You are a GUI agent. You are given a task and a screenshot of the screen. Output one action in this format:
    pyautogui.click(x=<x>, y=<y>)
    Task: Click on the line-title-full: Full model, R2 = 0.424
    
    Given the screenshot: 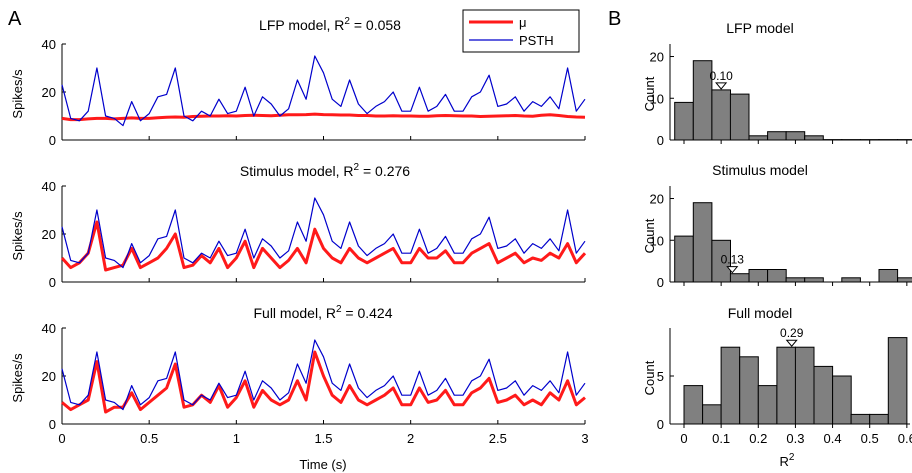 What is the action you would take?
    pyautogui.click(x=322, y=312)
    